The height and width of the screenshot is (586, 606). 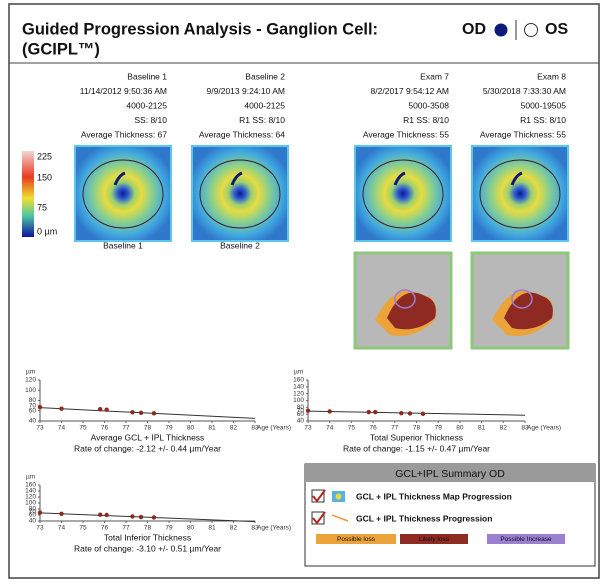 I want to click on scale-label: 150, so click(x=44, y=177).